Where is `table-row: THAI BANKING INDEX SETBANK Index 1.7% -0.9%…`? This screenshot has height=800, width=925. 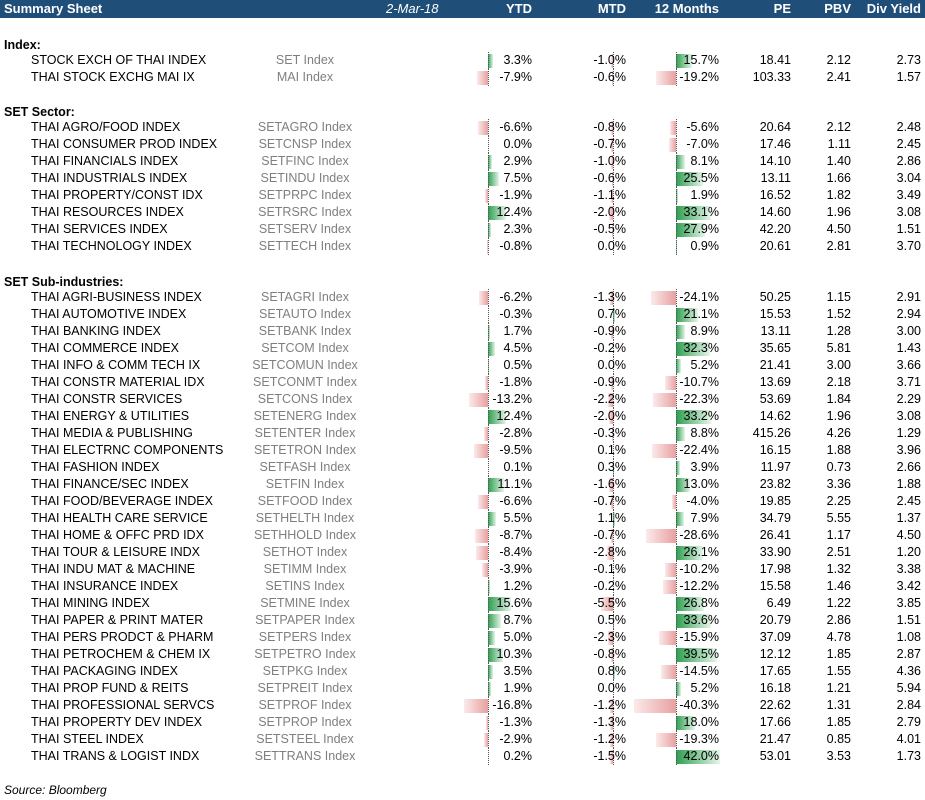
table-row: THAI BANKING INDEX SETBANK Index 1.7% -0.9%… is located at coordinates (462, 331).